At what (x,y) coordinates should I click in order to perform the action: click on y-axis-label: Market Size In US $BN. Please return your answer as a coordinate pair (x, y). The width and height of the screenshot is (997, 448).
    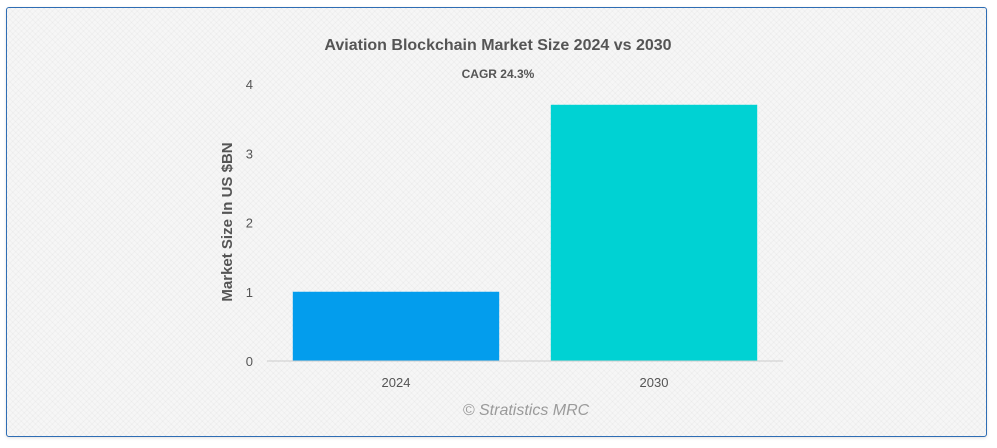
    Looking at the image, I should click on (227, 221).